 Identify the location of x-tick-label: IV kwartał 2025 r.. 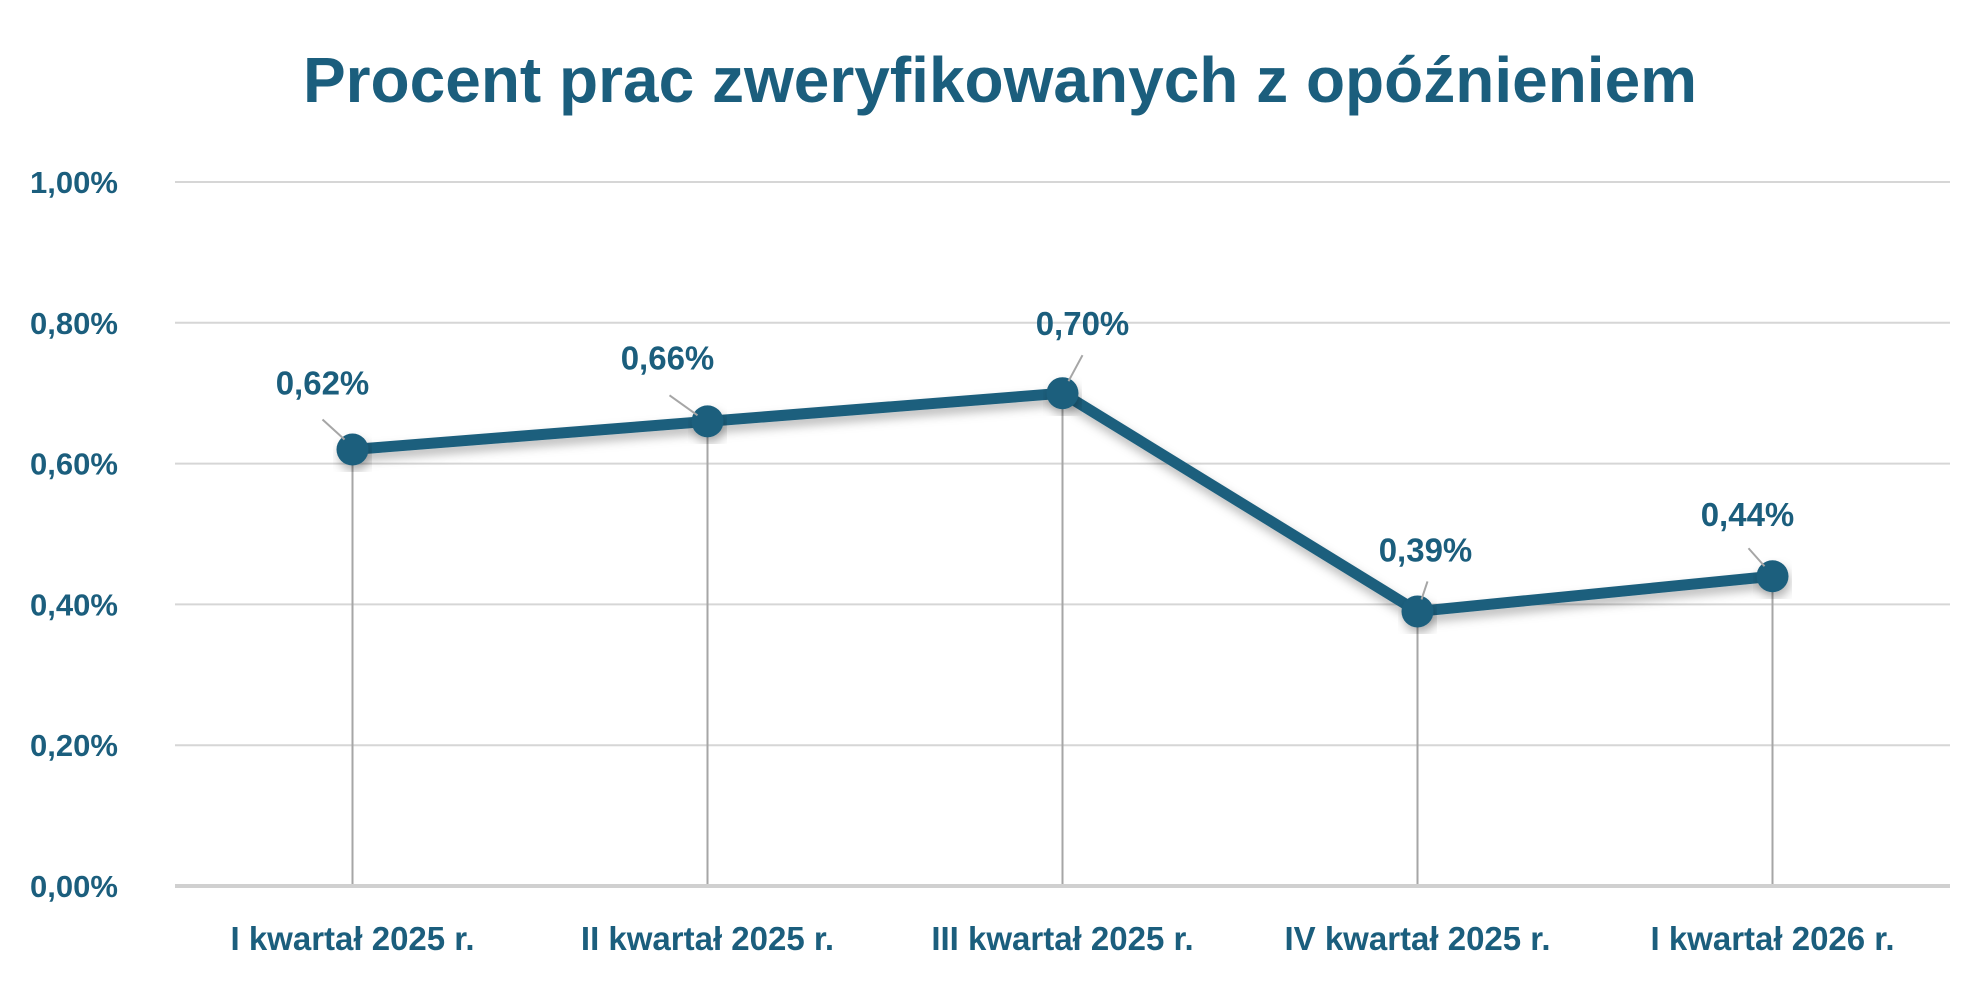
(1417, 938).